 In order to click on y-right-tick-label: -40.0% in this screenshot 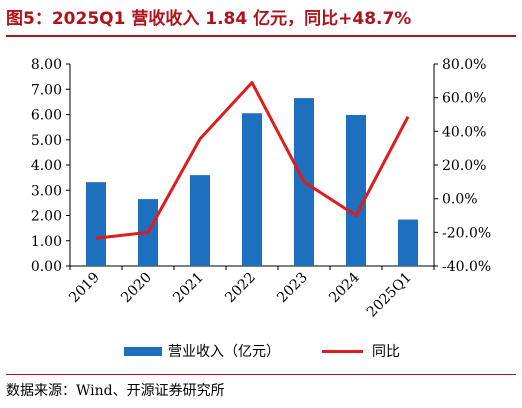, I will do `click(466, 267)`.